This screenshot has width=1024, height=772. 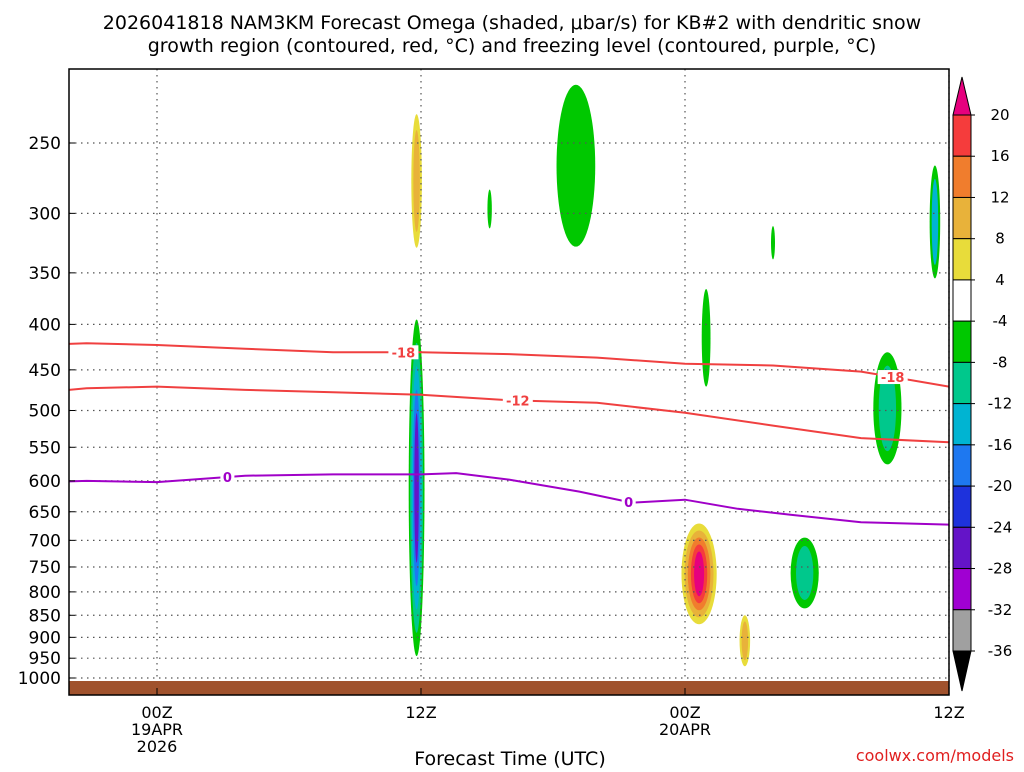 I want to click on colorbar-label: 4, so click(x=1000, y=280).